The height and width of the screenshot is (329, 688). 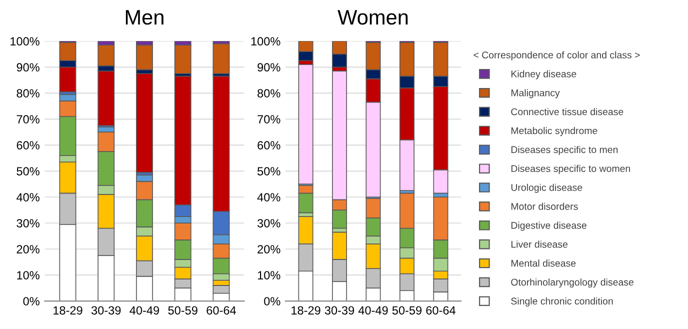 I want to click on chart-title: Men, so click(x=145, y=17).